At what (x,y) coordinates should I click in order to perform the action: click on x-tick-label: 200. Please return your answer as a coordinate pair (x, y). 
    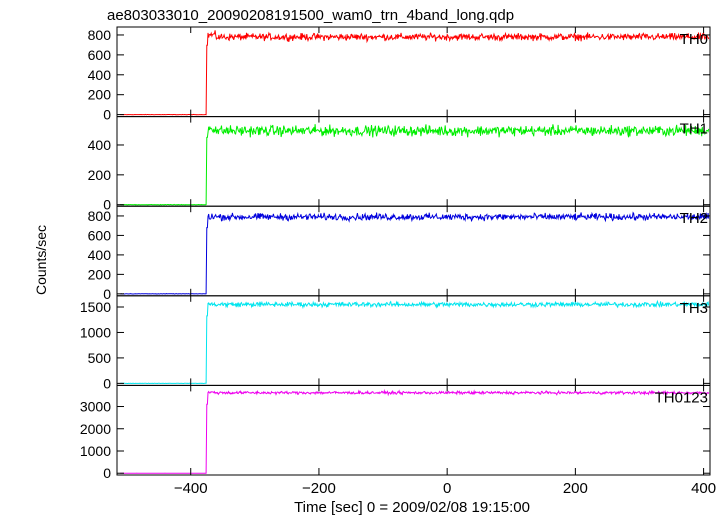
    Looking at the image, I should click on (575, 488).